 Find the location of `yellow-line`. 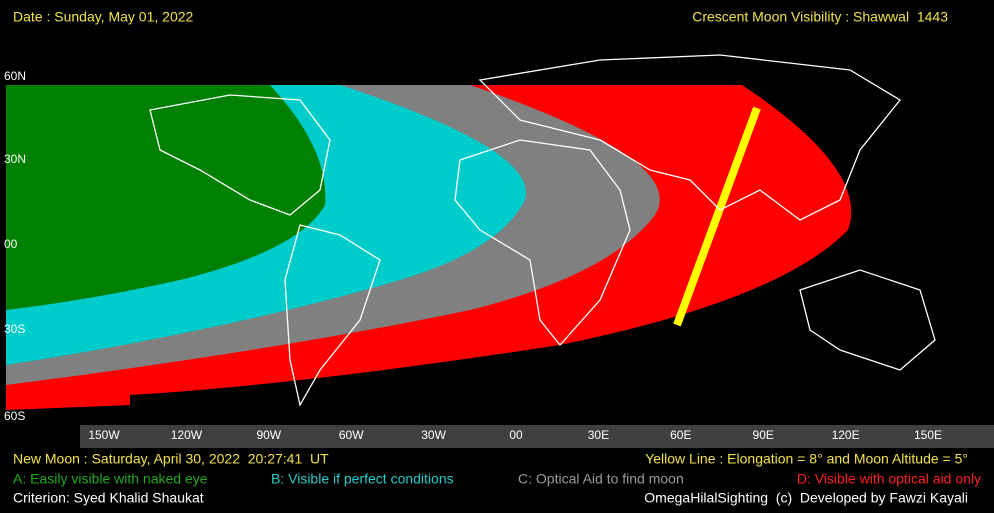

yellow-line is located at coordinates (717, 216).